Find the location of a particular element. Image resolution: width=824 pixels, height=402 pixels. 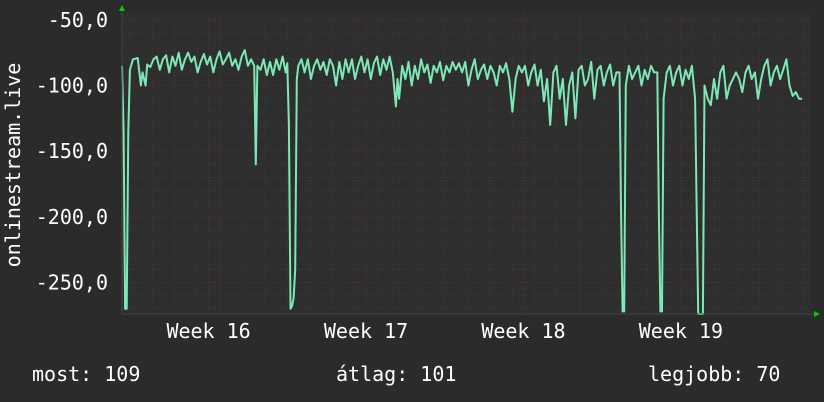

current-stat: most: 109 is located at coordinates (86, 374).